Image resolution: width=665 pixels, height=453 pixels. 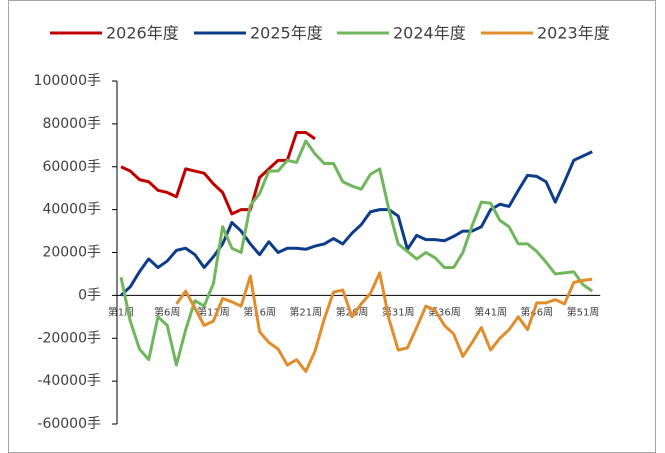 What do you see at coordinates (573, 33) in the screenshot?
I see `legend-label: 2023年度` at bounding box center [573, 33].